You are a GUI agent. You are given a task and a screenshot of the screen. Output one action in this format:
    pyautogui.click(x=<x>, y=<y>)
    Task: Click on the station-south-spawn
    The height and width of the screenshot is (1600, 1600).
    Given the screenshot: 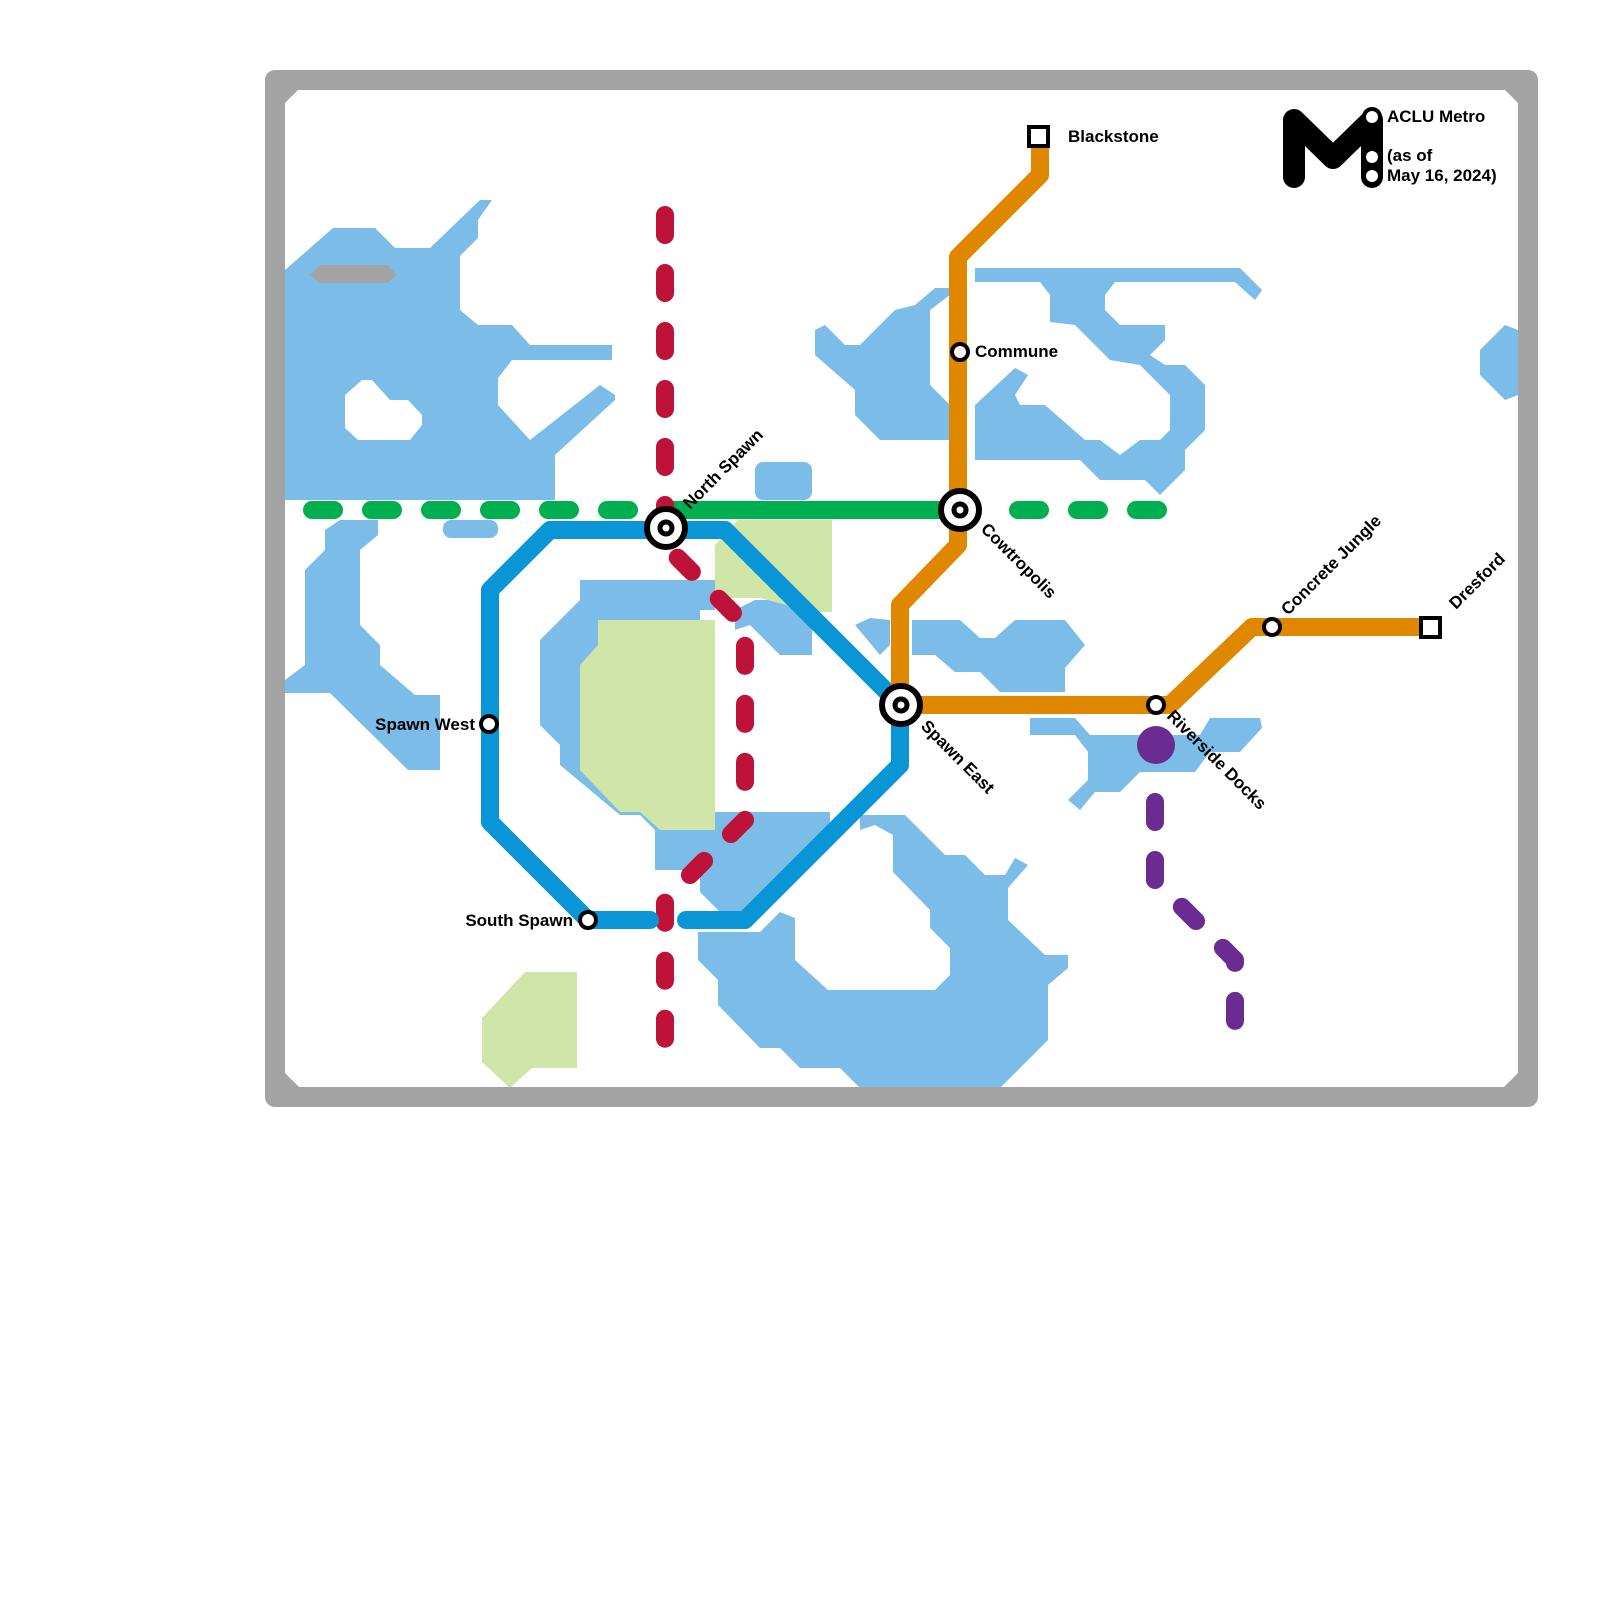 What is the action you would take?
    pyautogui.click(x=588, y=920)
    